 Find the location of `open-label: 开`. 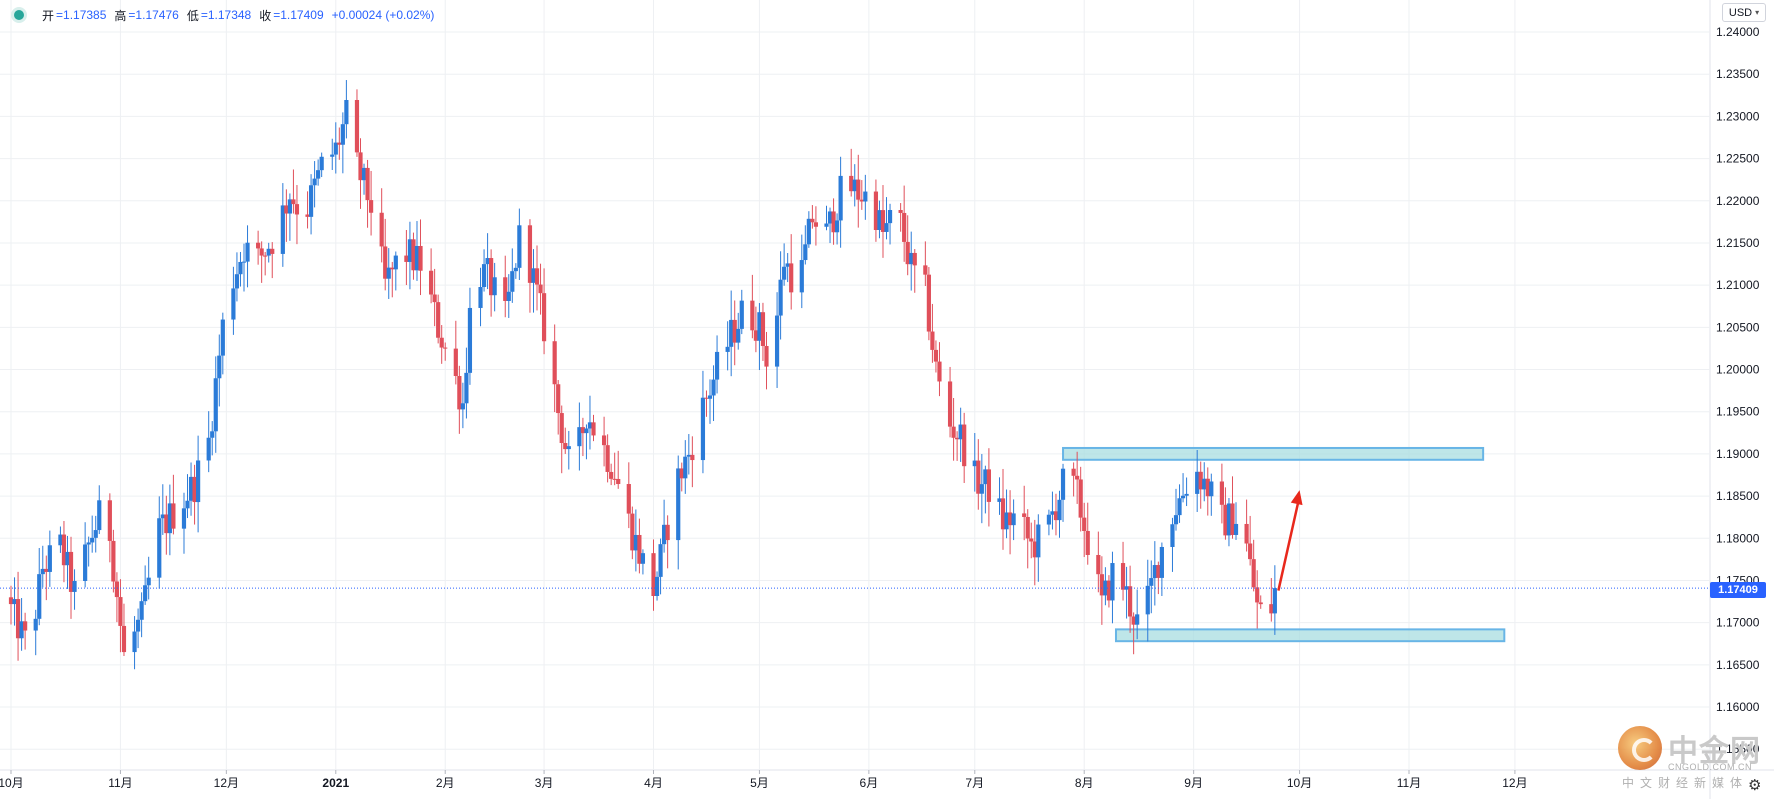

open-label: 开 is located at coordinates (48, 15).